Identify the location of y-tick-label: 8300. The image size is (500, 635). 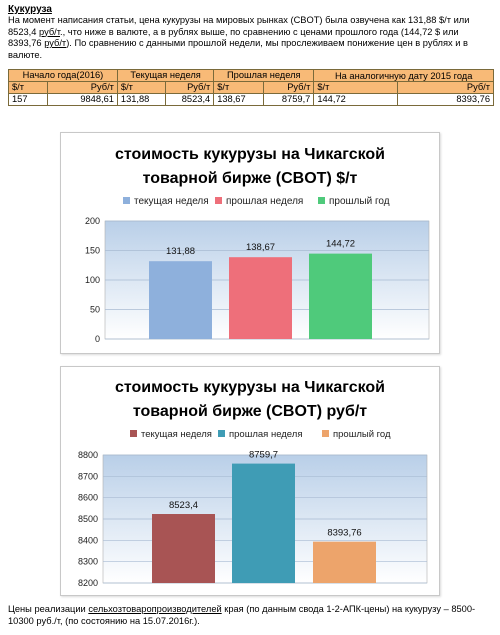
(88, 562).